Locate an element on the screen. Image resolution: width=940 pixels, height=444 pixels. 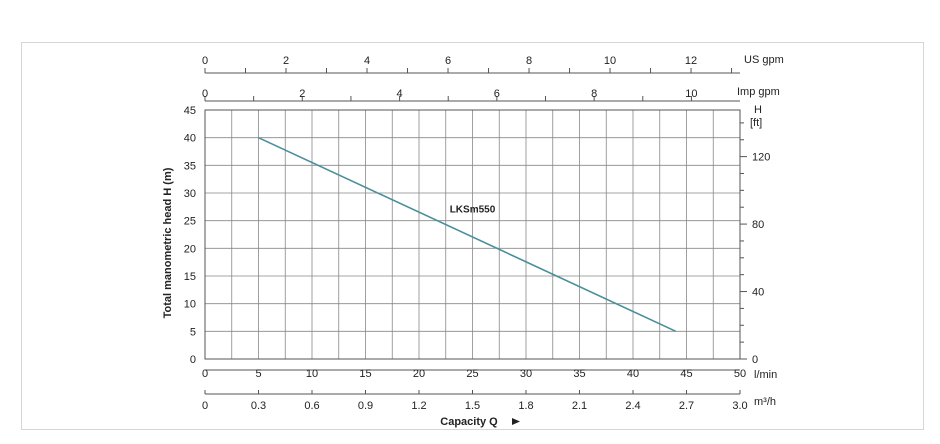
x-axis-arrow-icon is located at coordinates (516, 421).